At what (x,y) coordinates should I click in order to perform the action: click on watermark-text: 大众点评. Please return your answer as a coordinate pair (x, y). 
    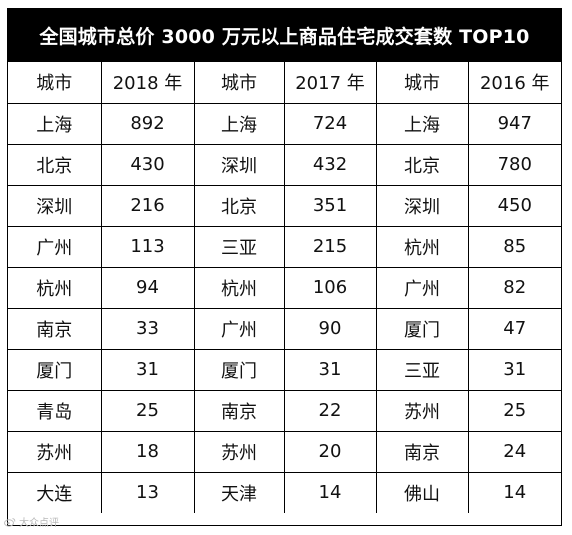
    Looking at the image, I should click on (39, 523).